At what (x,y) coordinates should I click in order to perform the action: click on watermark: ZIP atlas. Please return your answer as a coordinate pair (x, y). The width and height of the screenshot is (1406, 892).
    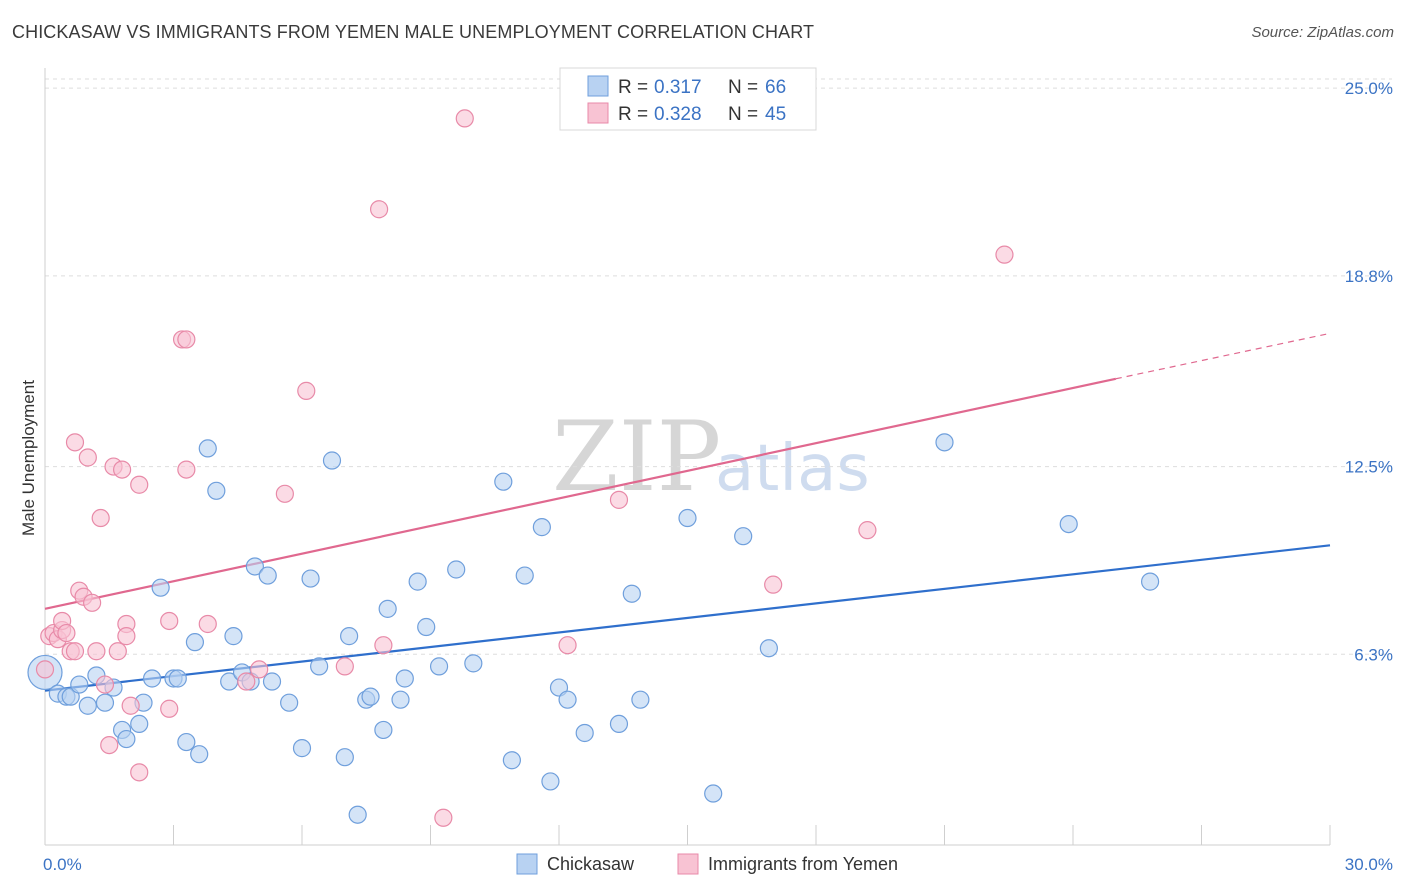
    Looking at the image, I should click on (711, 457).